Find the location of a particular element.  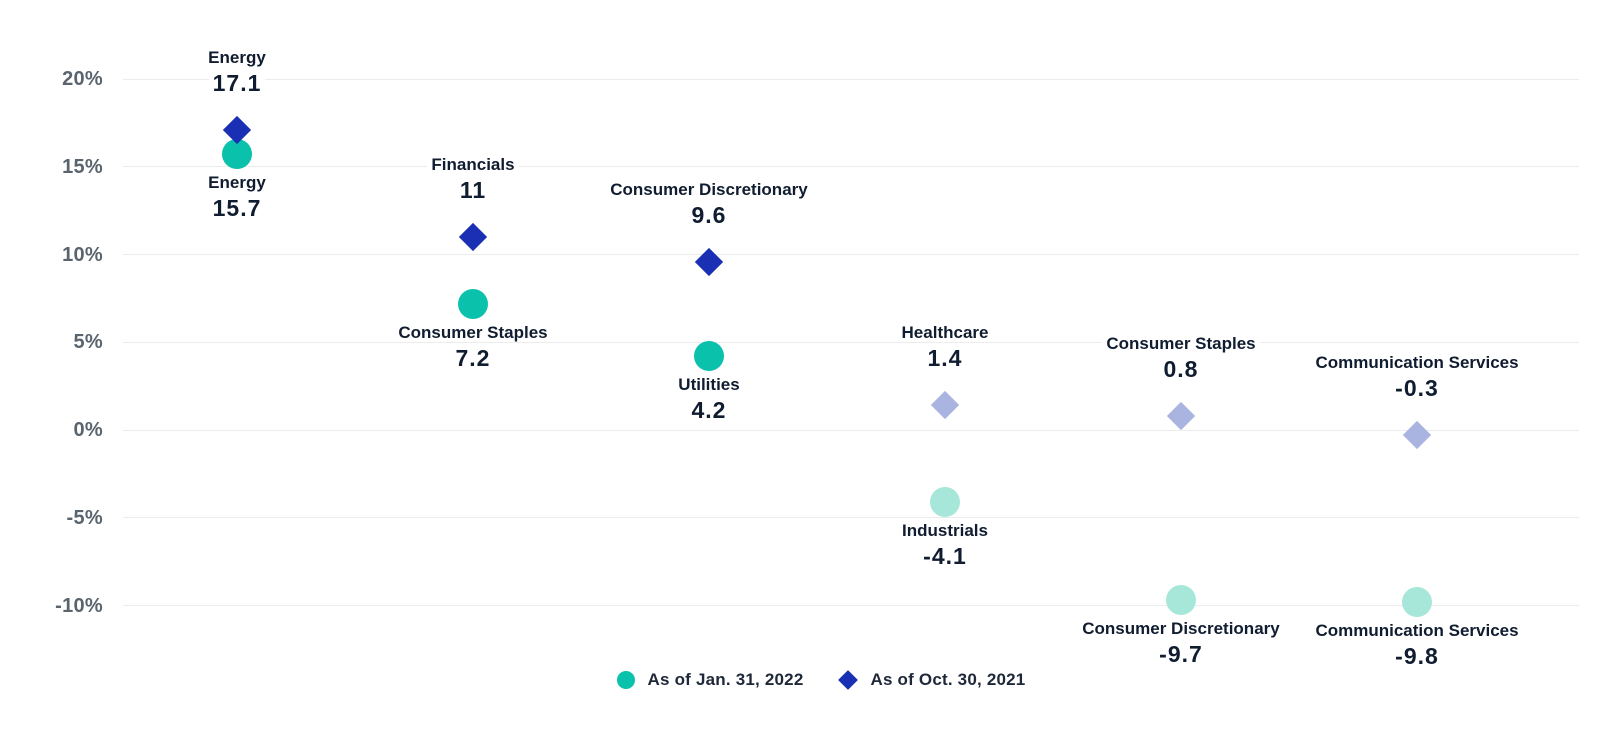

point-value: -0.3 is located at coordinates (1417, 388).